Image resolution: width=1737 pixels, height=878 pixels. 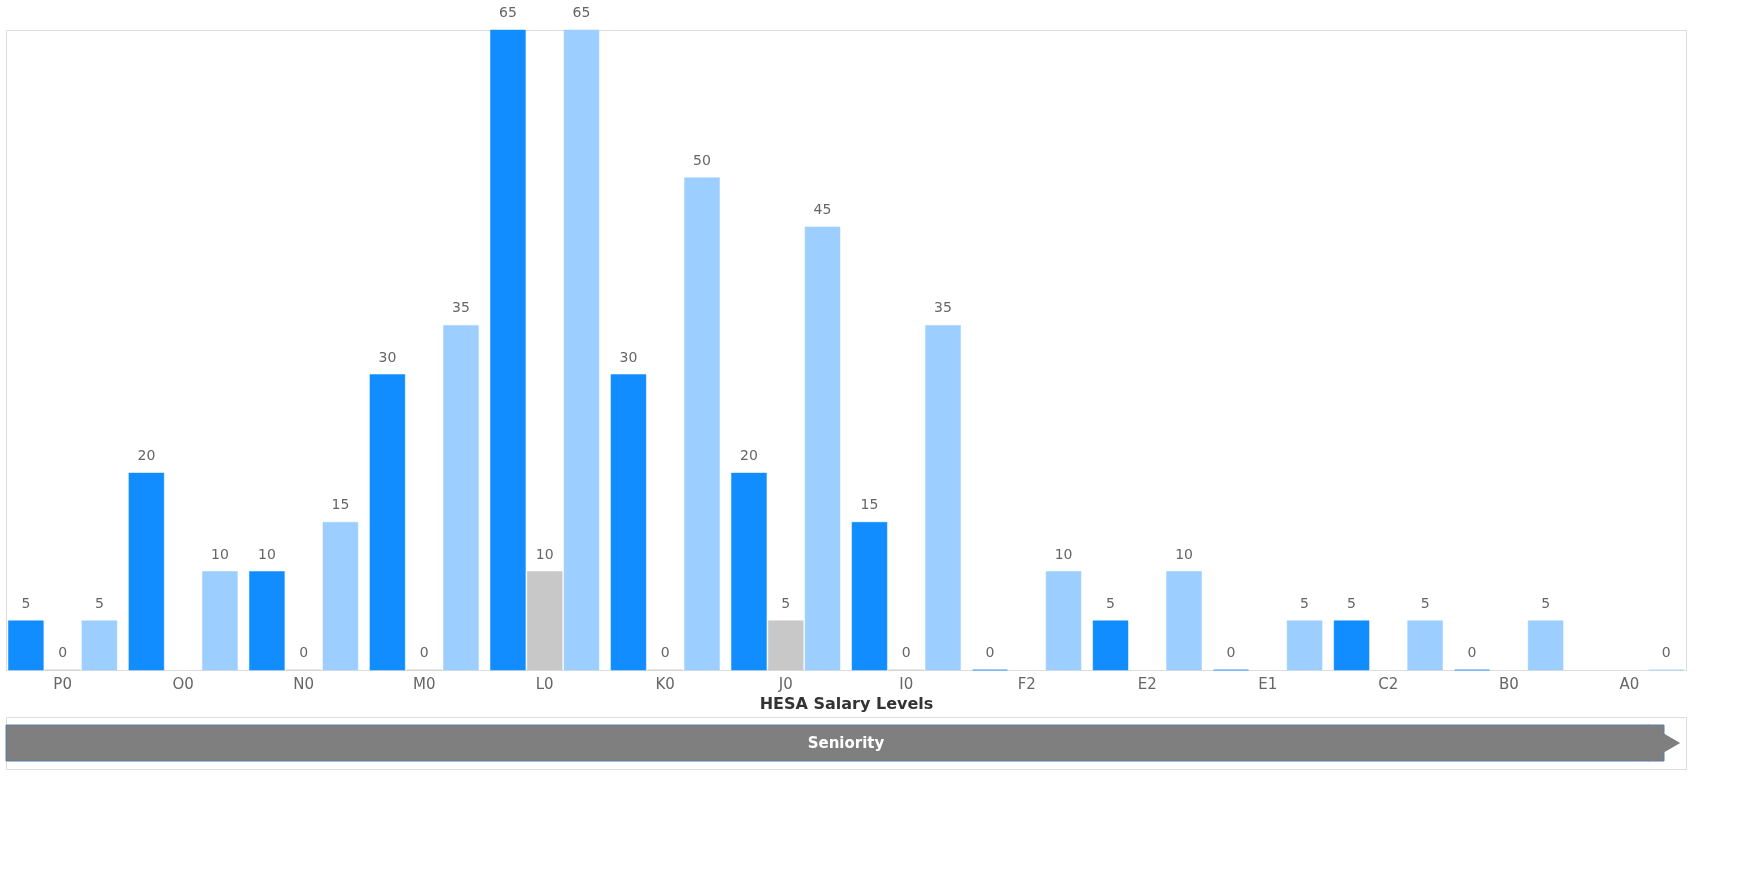 I want to click on data-label: 45, so click(x=822, y=208).